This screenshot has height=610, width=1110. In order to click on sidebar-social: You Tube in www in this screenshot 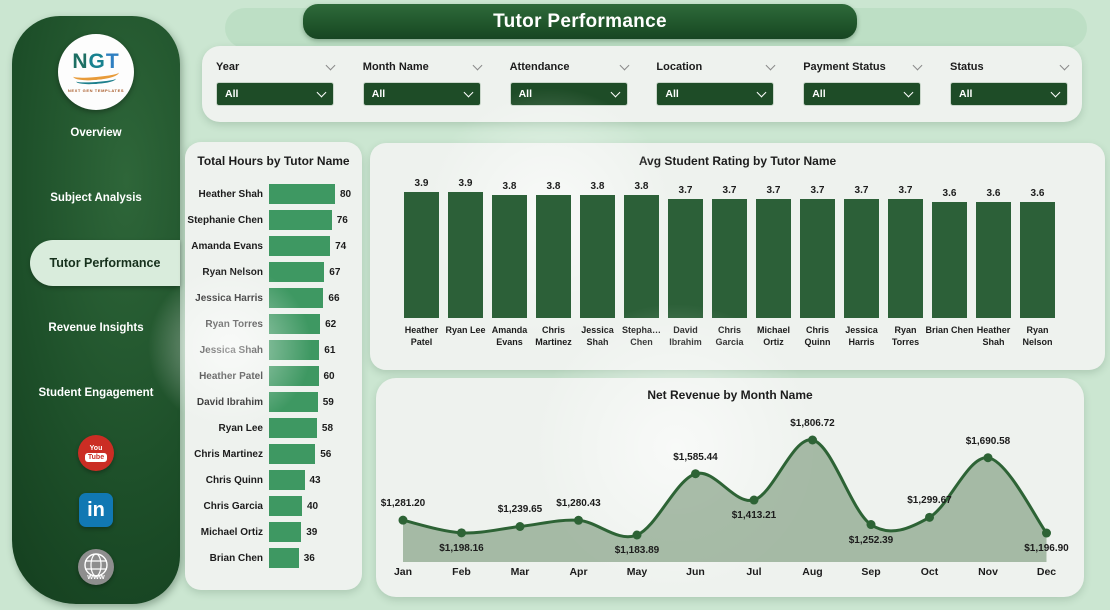, I will do `click(96, 310)`.